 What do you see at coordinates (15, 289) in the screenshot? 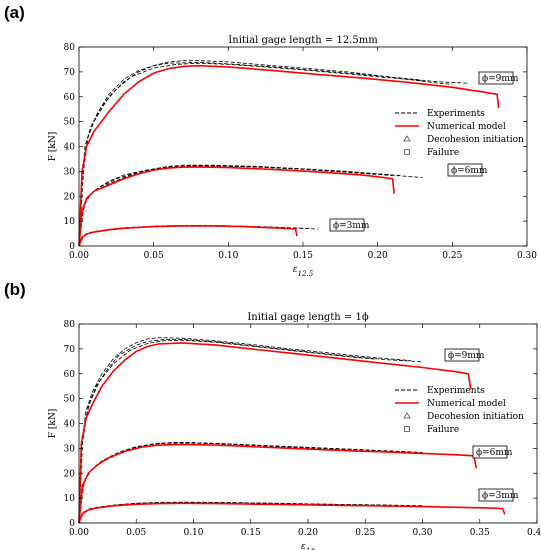
I see `panel-b-label: (b)` at bounding box center [15, 289].